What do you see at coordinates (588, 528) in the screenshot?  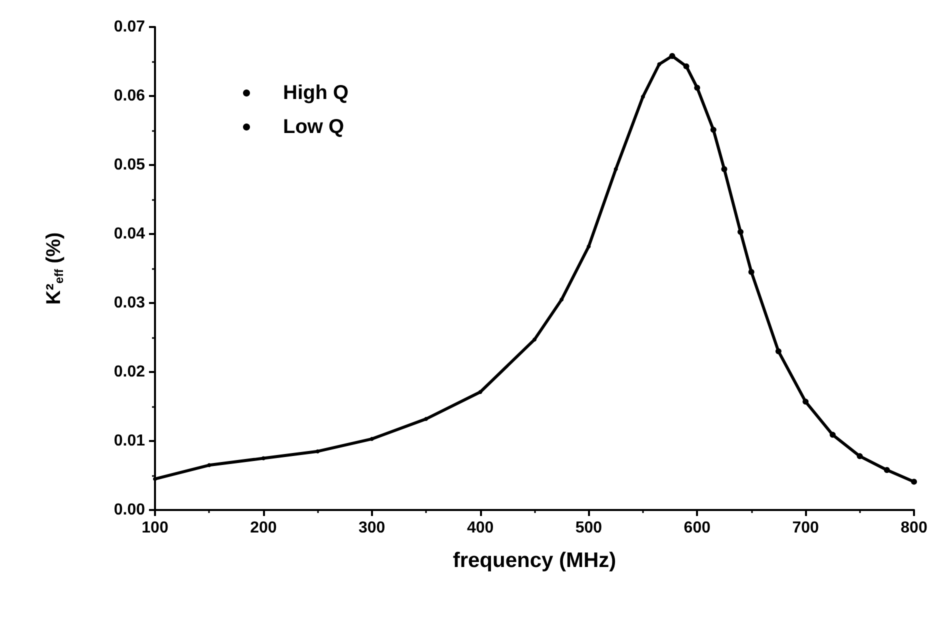 I see `x-tick-label: 500` at bounding box center [588, 528].